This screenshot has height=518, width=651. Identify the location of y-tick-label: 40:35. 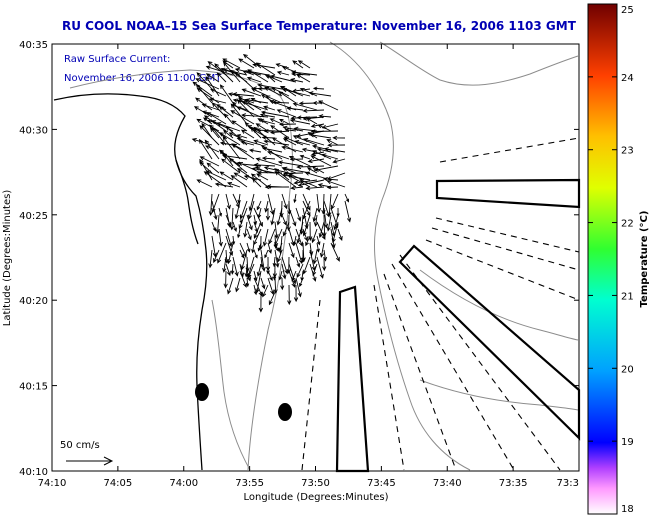
(33, 45).